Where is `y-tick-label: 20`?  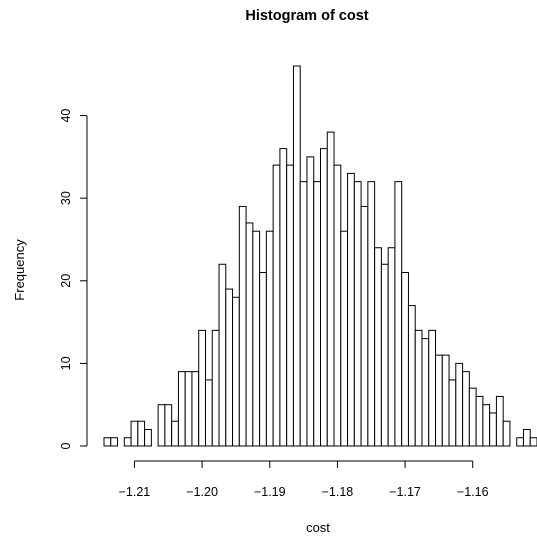
y-tick-label: 20 is located at coordinates (66, 281).